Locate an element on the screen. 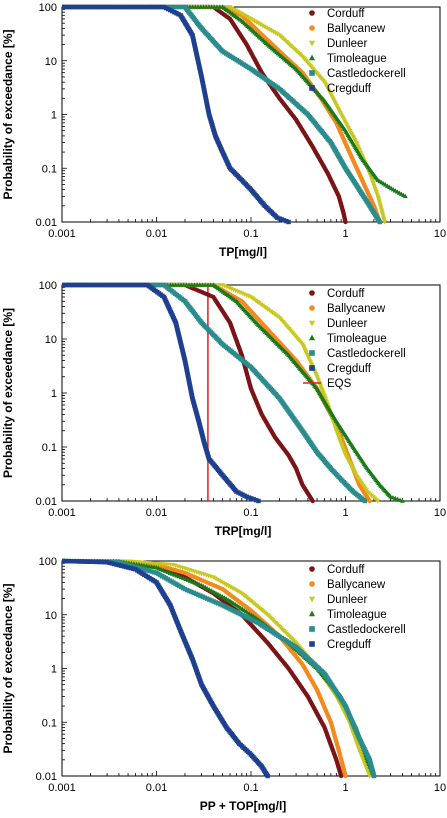  x-tick-label: 10 is located at coordinates (440, 788).